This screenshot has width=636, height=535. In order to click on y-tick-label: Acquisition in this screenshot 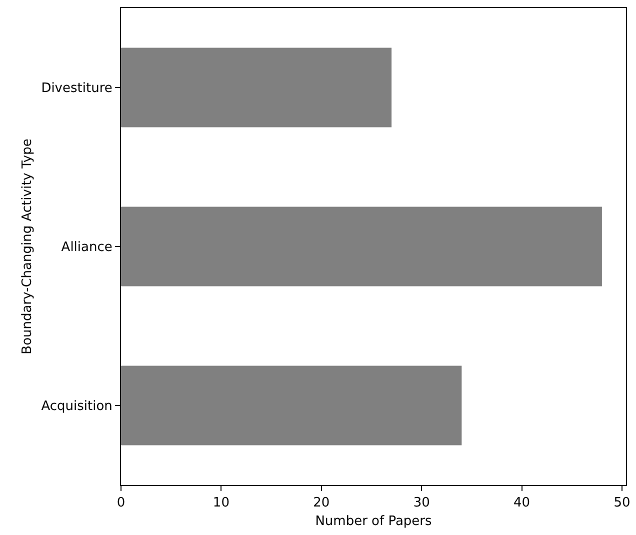, I will do `click(76, 406)`.